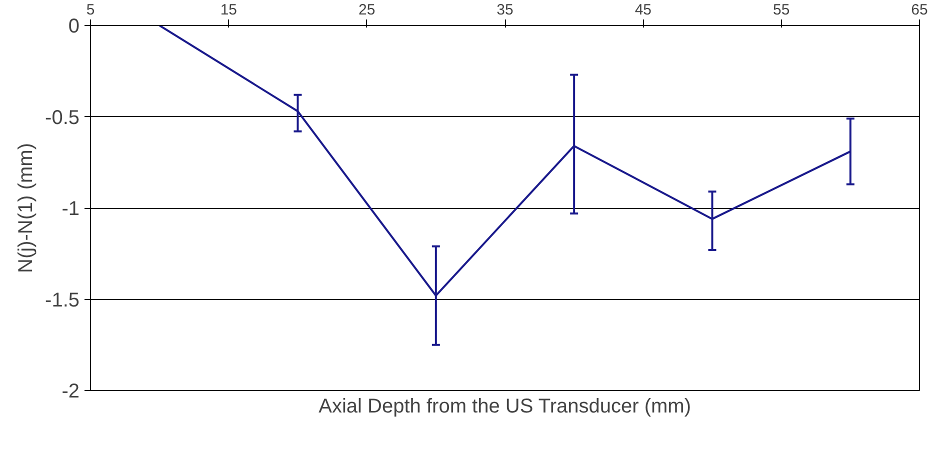 This screenshot has width=939, height=460. What do you see at coordinates (643, 10) in the screenshot?
I see `x-tick-label: 45` at bounding box center [643, 10].